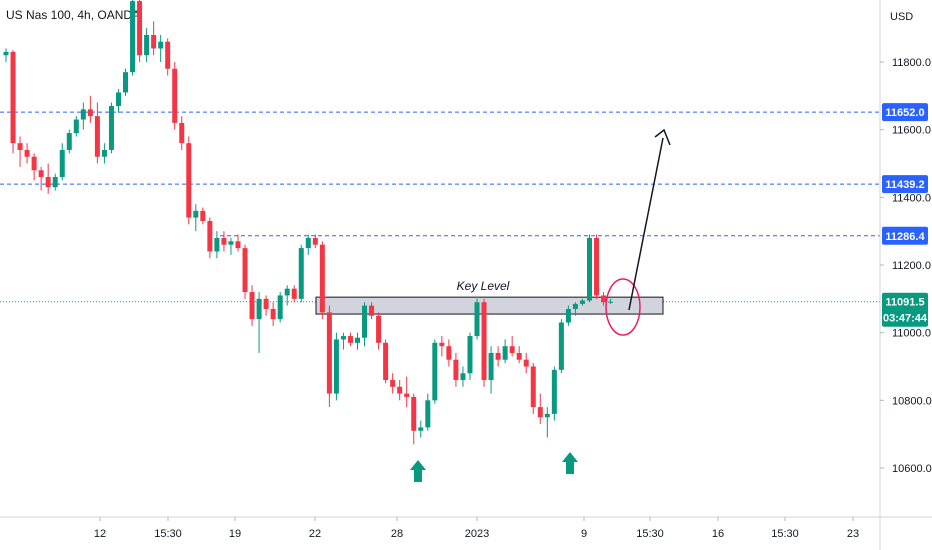 The height and width of the screenshot is (550, 932). Describe the element at coordinates (477, 534) in the screenshot. I see `x-tick-label: 2023` at that location.